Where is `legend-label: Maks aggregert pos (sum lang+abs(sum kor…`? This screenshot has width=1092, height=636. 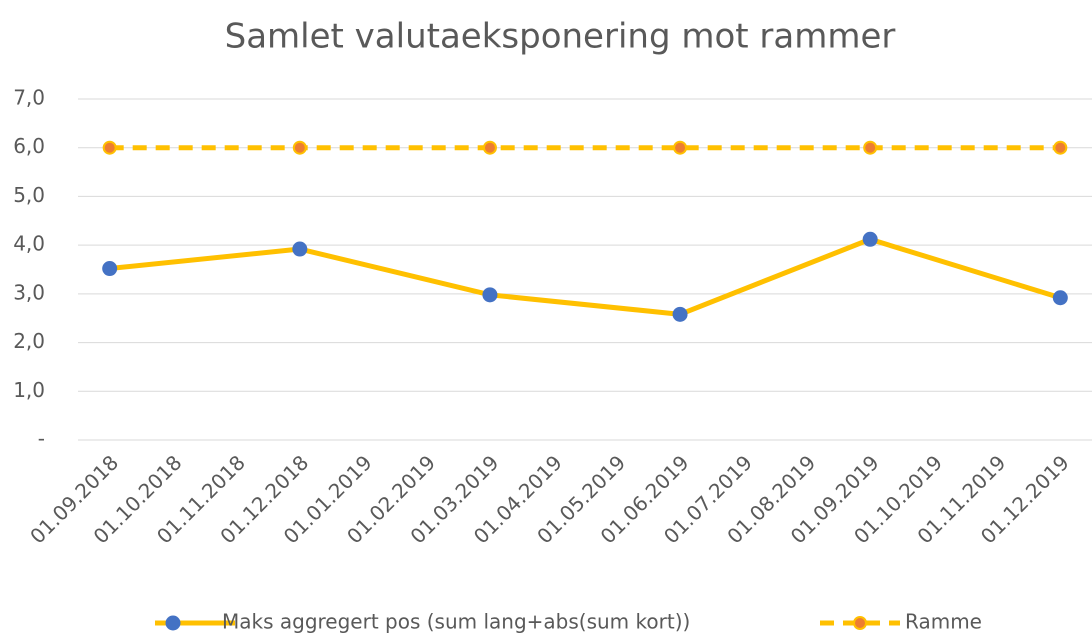 legend-label: Maks aggregert pos (sum lang+abs(sum kor… is located at coordinates (456, 622).